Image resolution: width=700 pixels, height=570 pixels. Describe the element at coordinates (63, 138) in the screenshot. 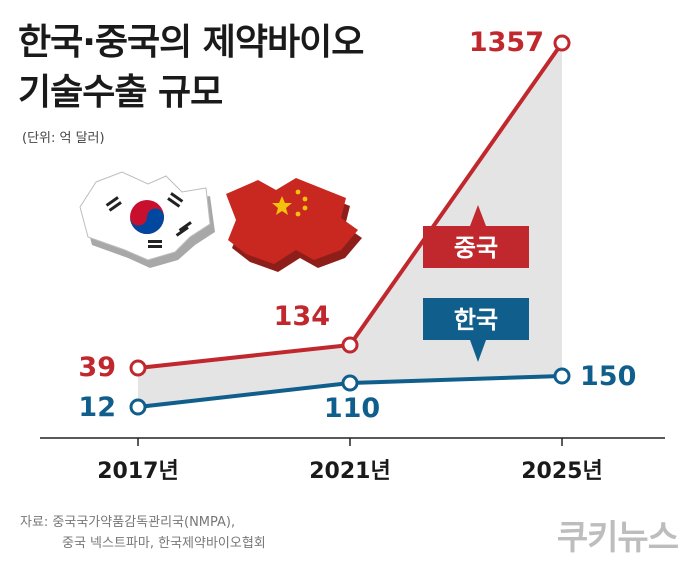

I see `unit-label: (단위: 억 달러)` at that location.